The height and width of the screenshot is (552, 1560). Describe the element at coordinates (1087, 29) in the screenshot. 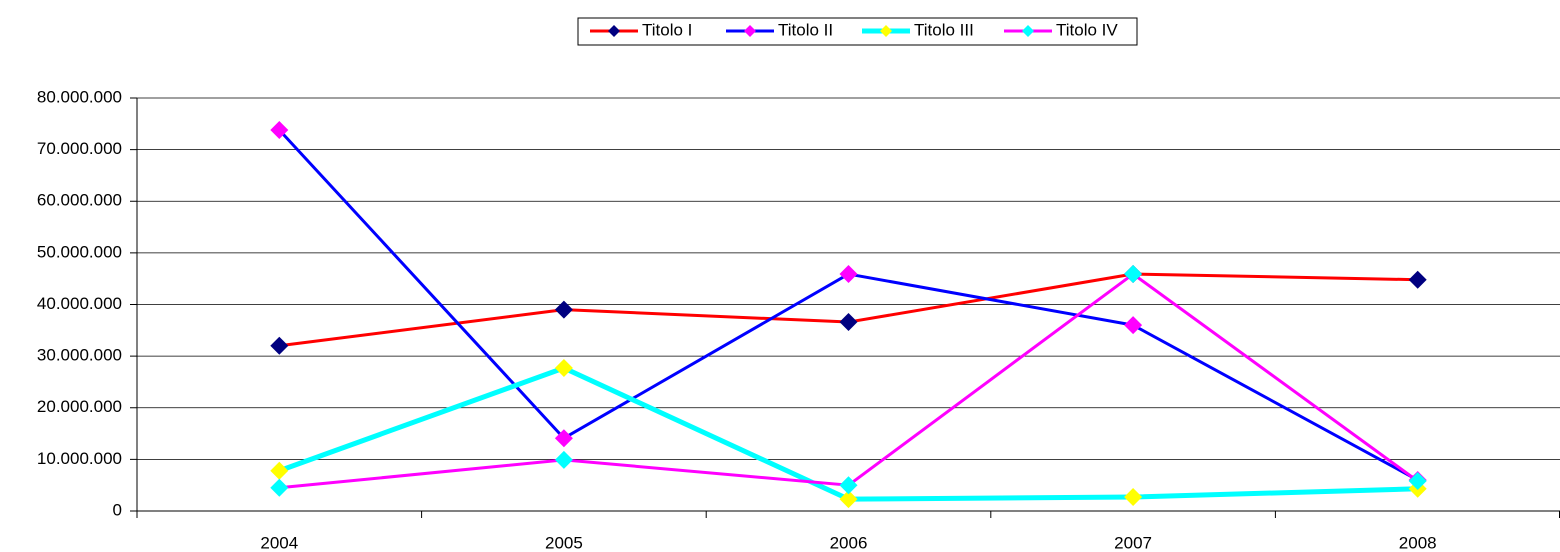

I see `legend-label: Titolo IV` at that location.